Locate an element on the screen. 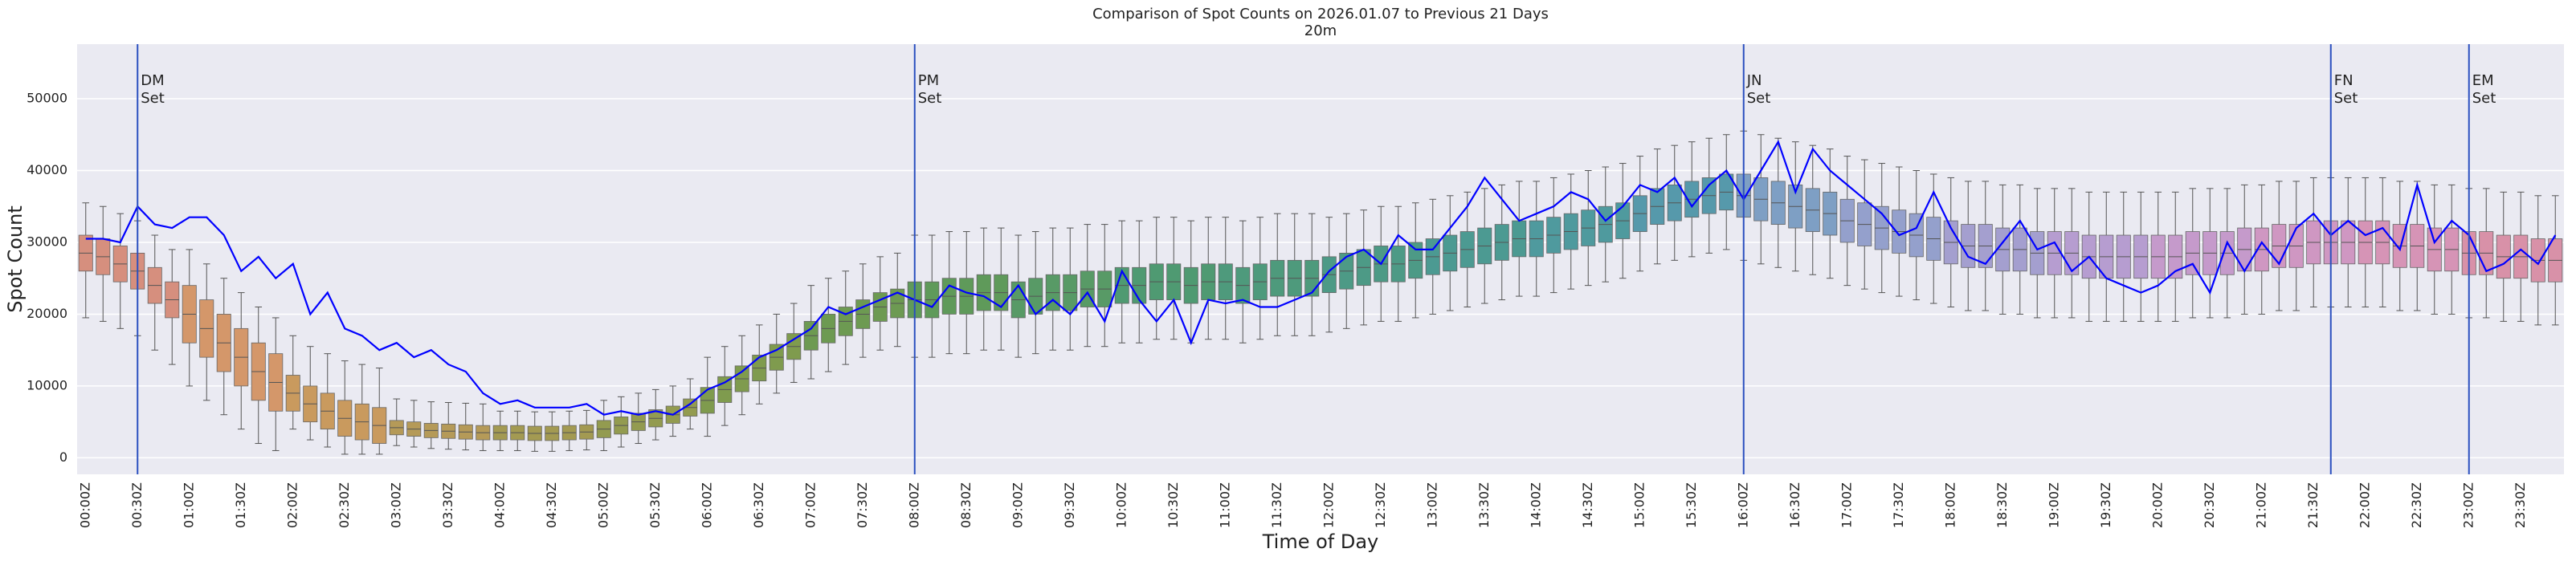 The height and width of the screenshot is (561, 2576). x-tick-label: 11:00Z is located at coordinates (1224, 505).